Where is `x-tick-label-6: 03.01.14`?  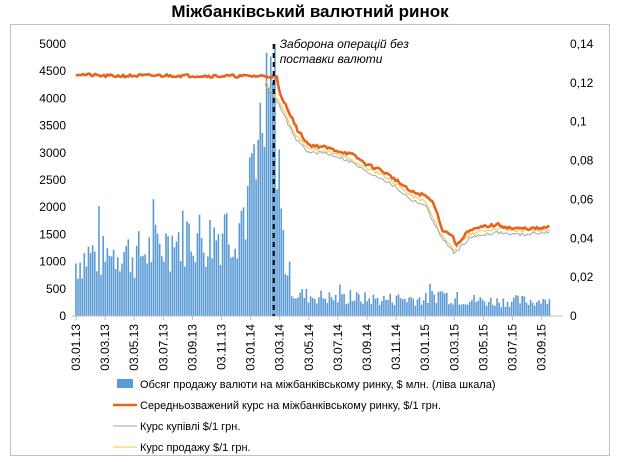 x-tick-label-6: 03.01.14 is located at coordinates (251, 347).